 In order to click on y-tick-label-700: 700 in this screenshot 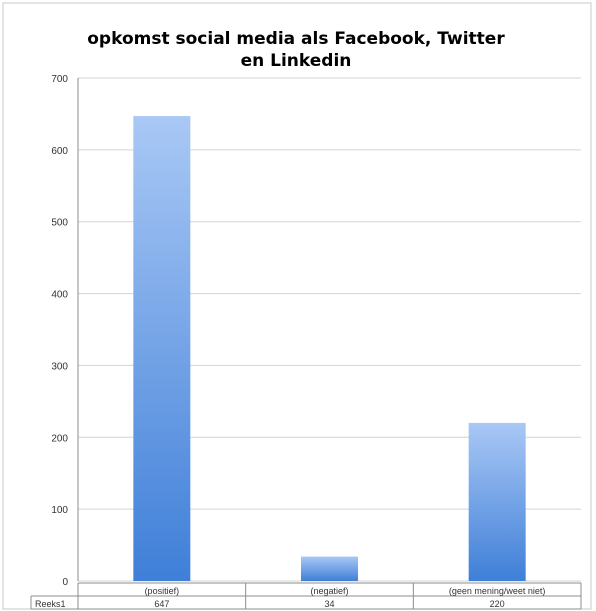, I will do `click(59, 79)`.